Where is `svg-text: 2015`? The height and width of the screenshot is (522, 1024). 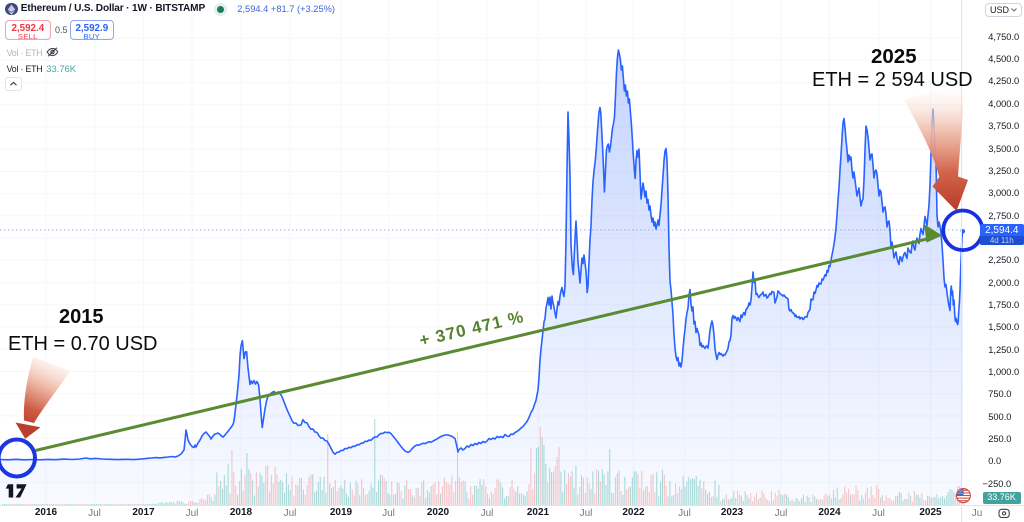
svg-text: 2015 is located at coordinates (81, 317).